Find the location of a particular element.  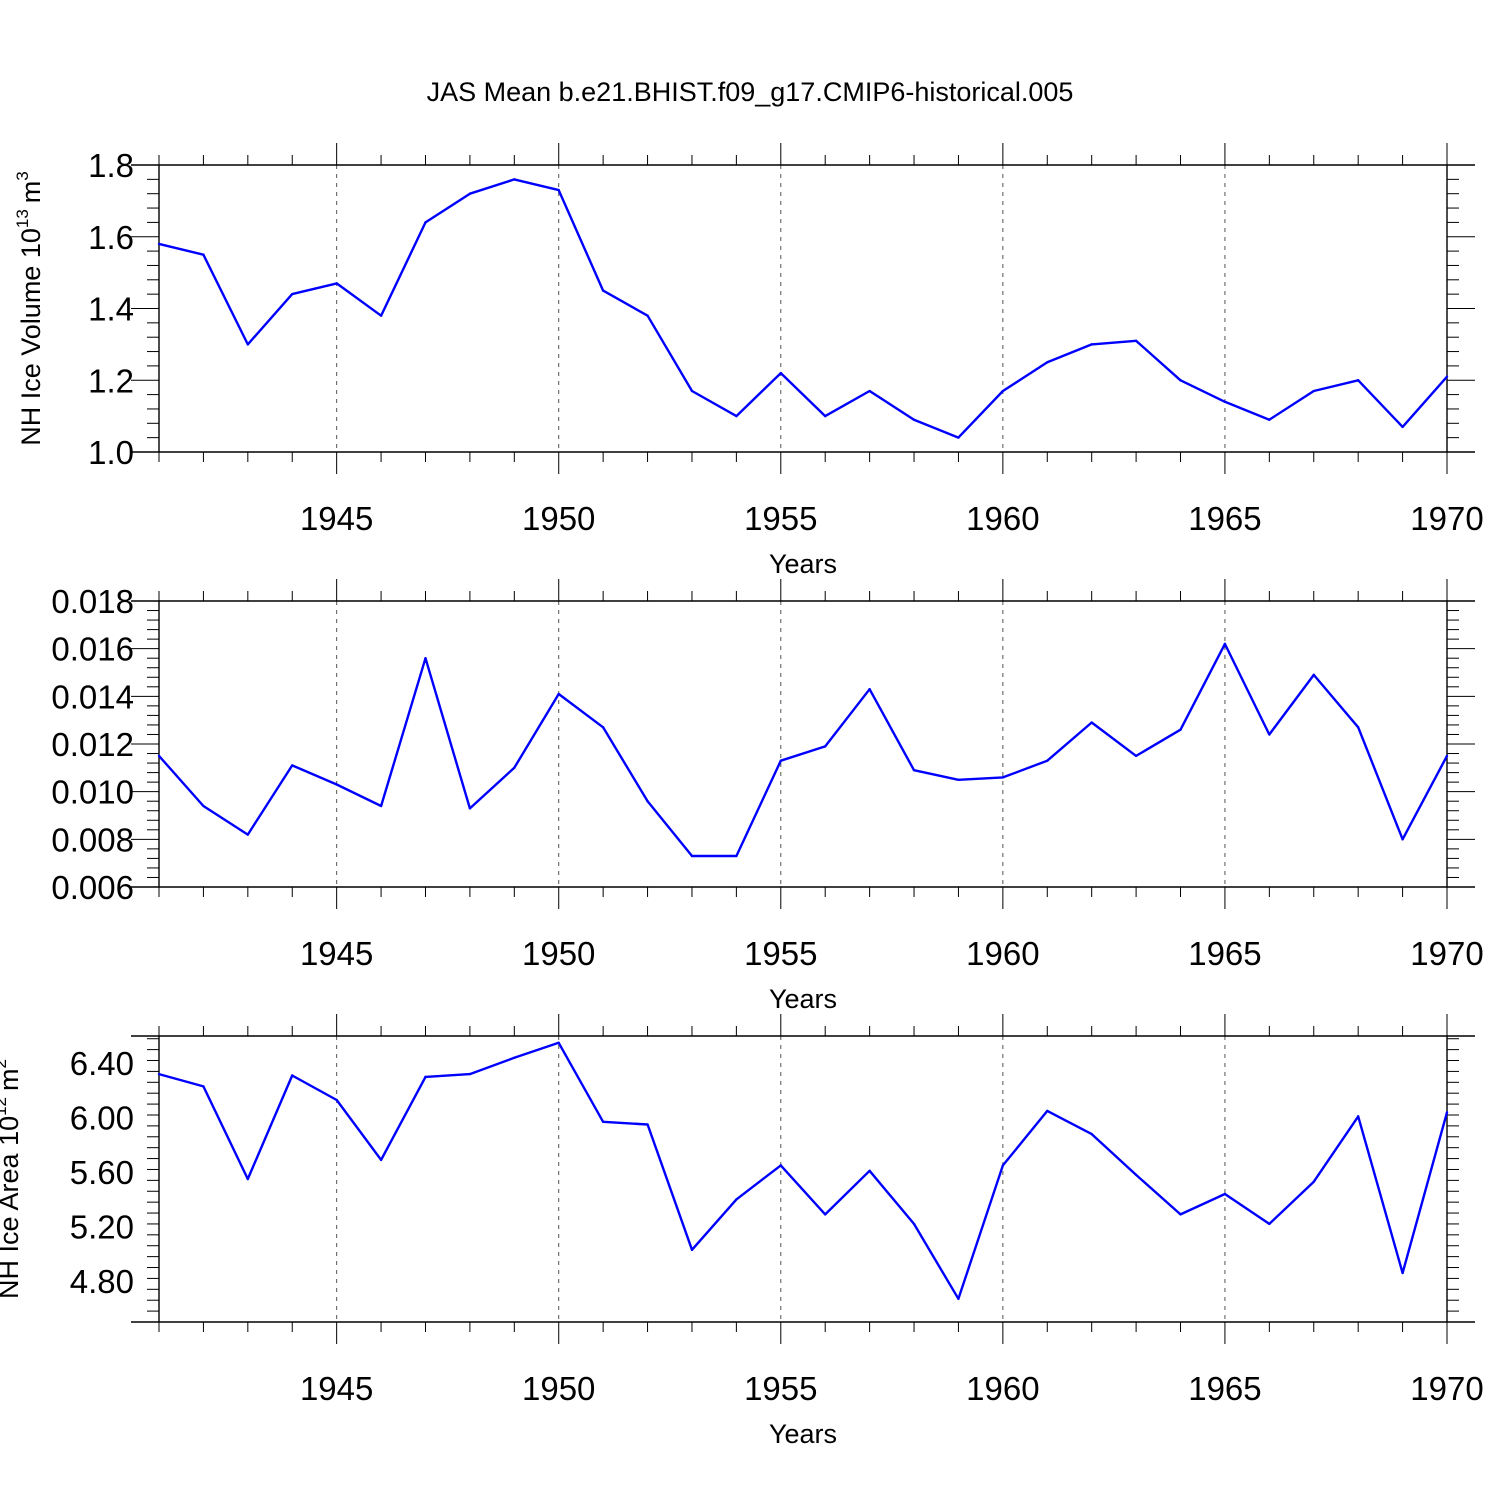

y-axis-label-text: NH Ice Volume 10 is located at coordinates (31, 337).